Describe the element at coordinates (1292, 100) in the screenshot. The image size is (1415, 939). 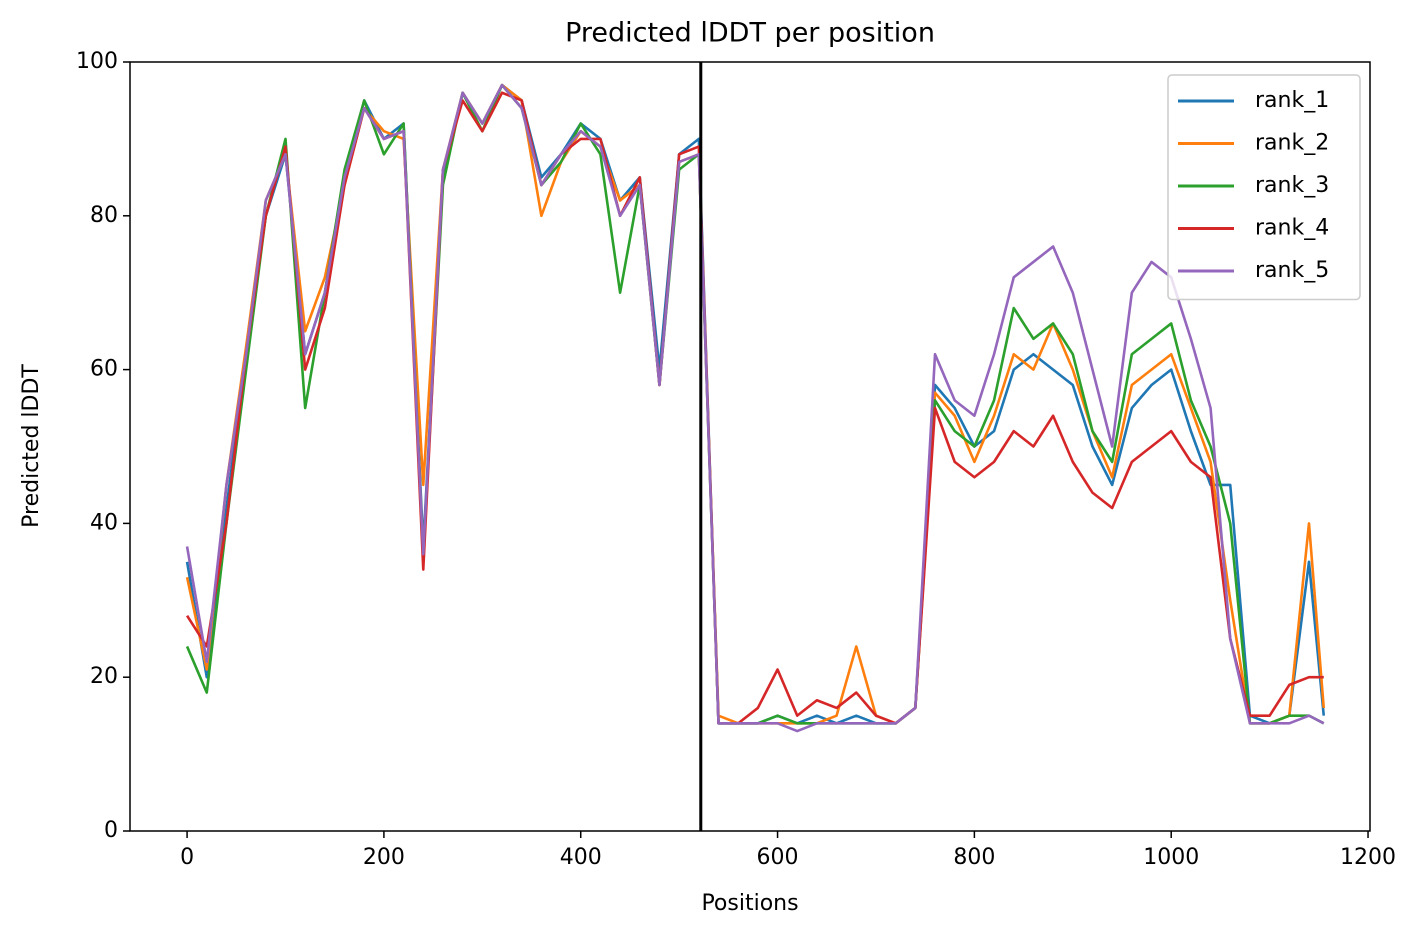
I see `legend-label: rank_1` at that location.